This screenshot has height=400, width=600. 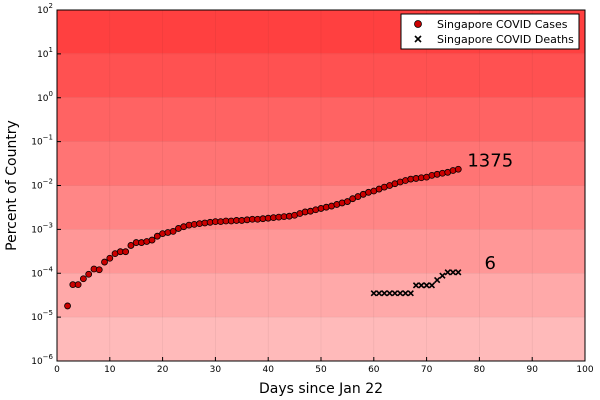 What do you see at coordinates (268, 370) in the screenshot?
I see `x-tick-label: 40` at bounding box center [268, 370].